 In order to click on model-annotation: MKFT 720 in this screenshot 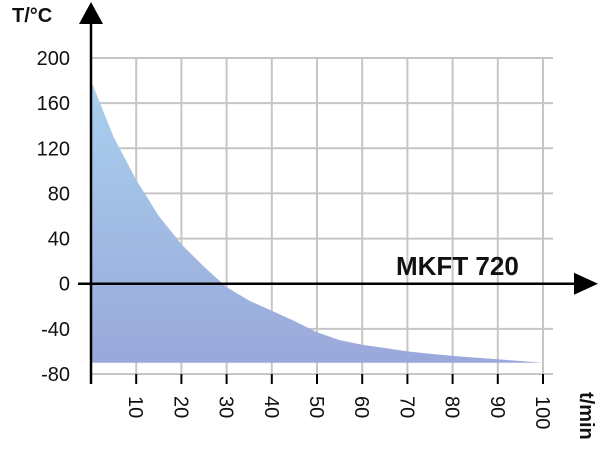, I will do `click(457, 266)`.